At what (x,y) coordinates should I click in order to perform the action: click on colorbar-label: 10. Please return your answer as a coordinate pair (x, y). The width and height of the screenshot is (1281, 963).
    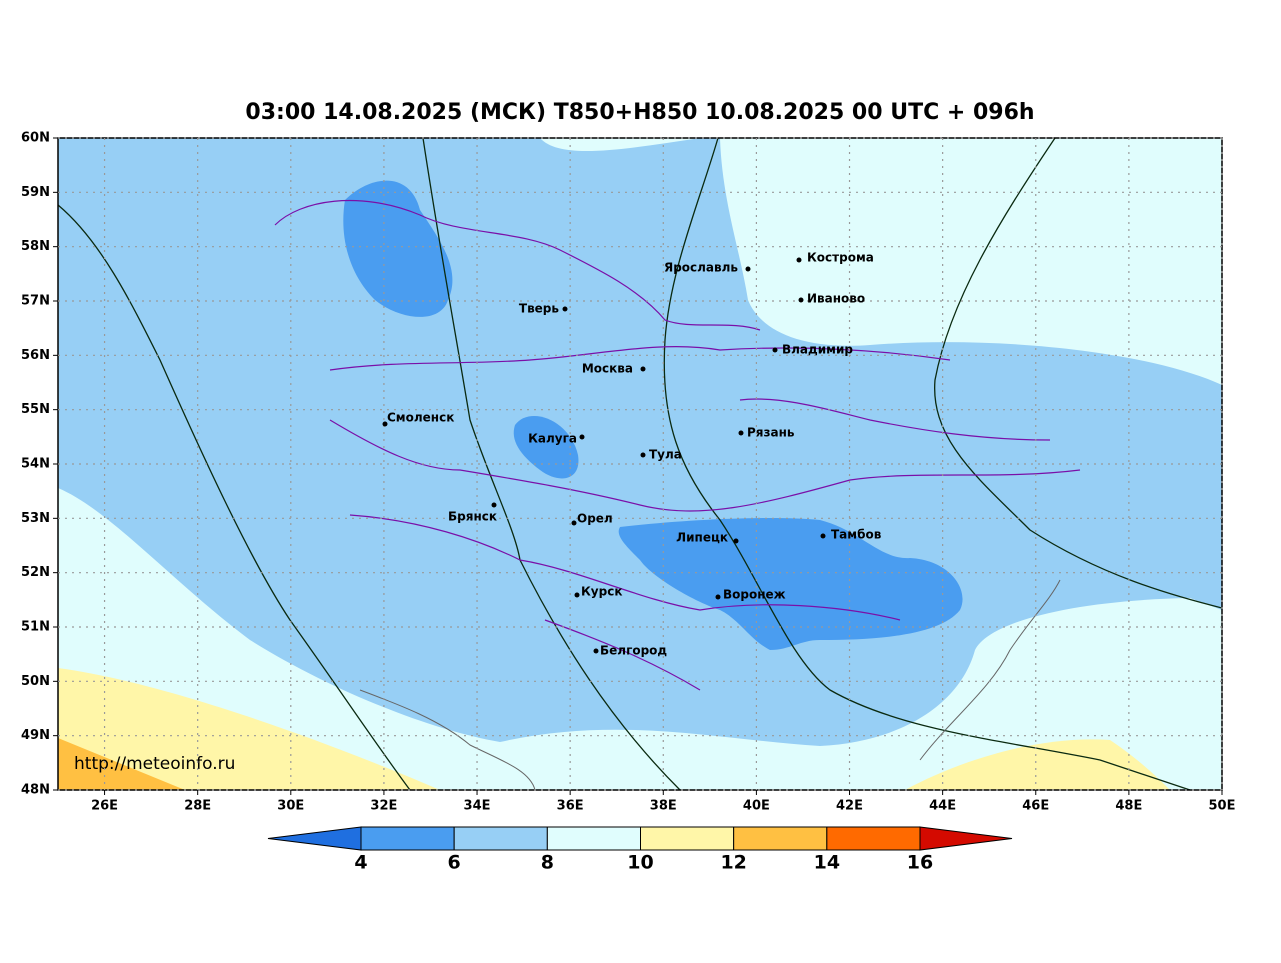
    Looking at the image, I should click on (640, 863).